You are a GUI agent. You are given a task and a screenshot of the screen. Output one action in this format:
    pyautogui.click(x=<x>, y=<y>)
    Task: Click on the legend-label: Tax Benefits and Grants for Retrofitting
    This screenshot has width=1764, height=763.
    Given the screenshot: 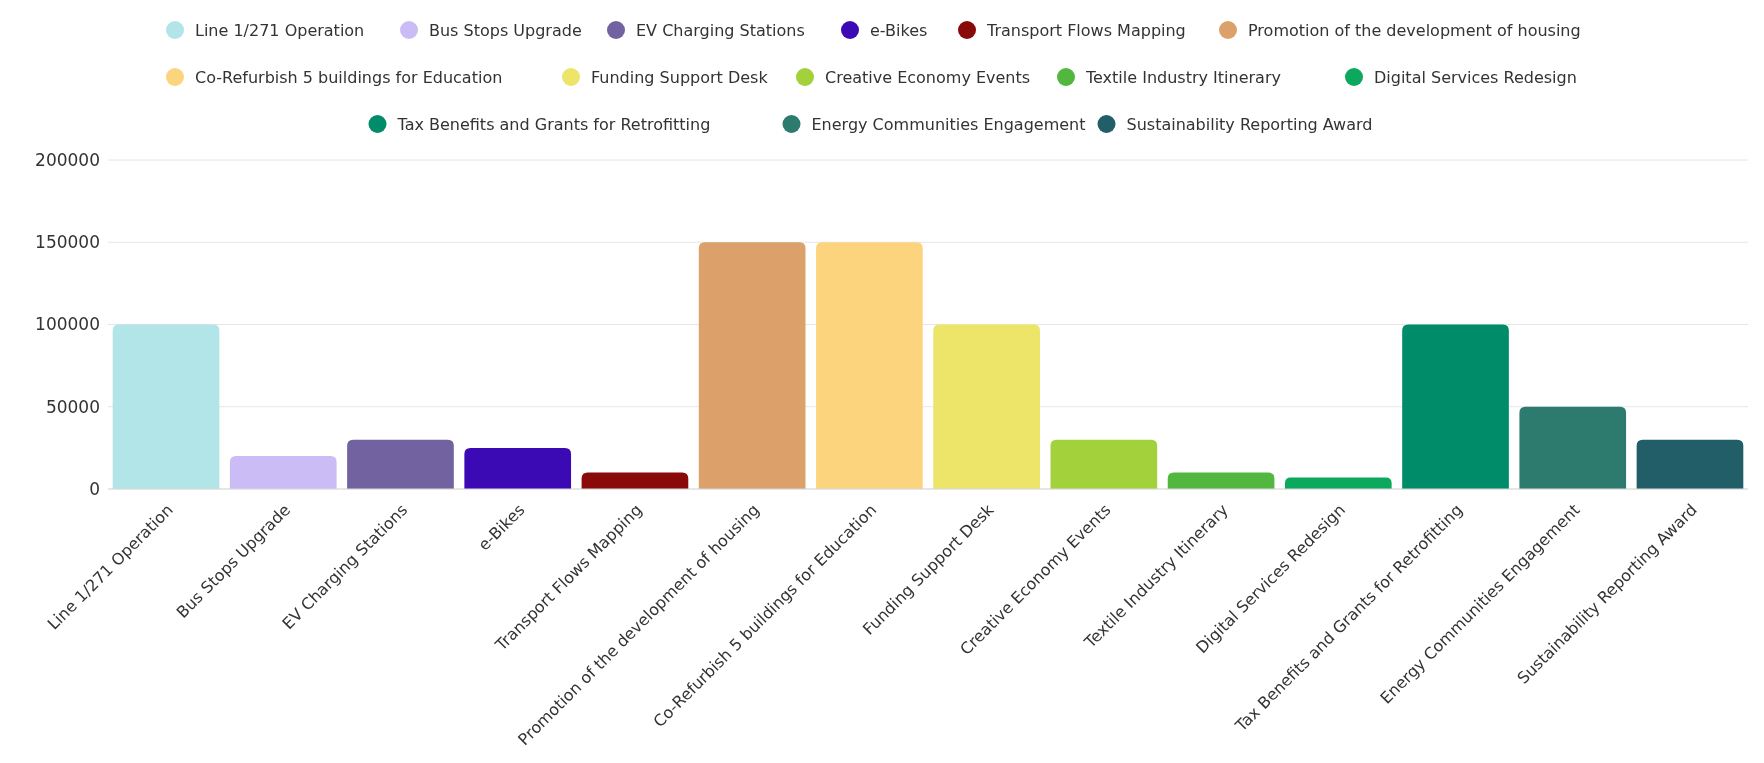 What is the action you would take?
    pyautogui.click(x=553, y=124)
    